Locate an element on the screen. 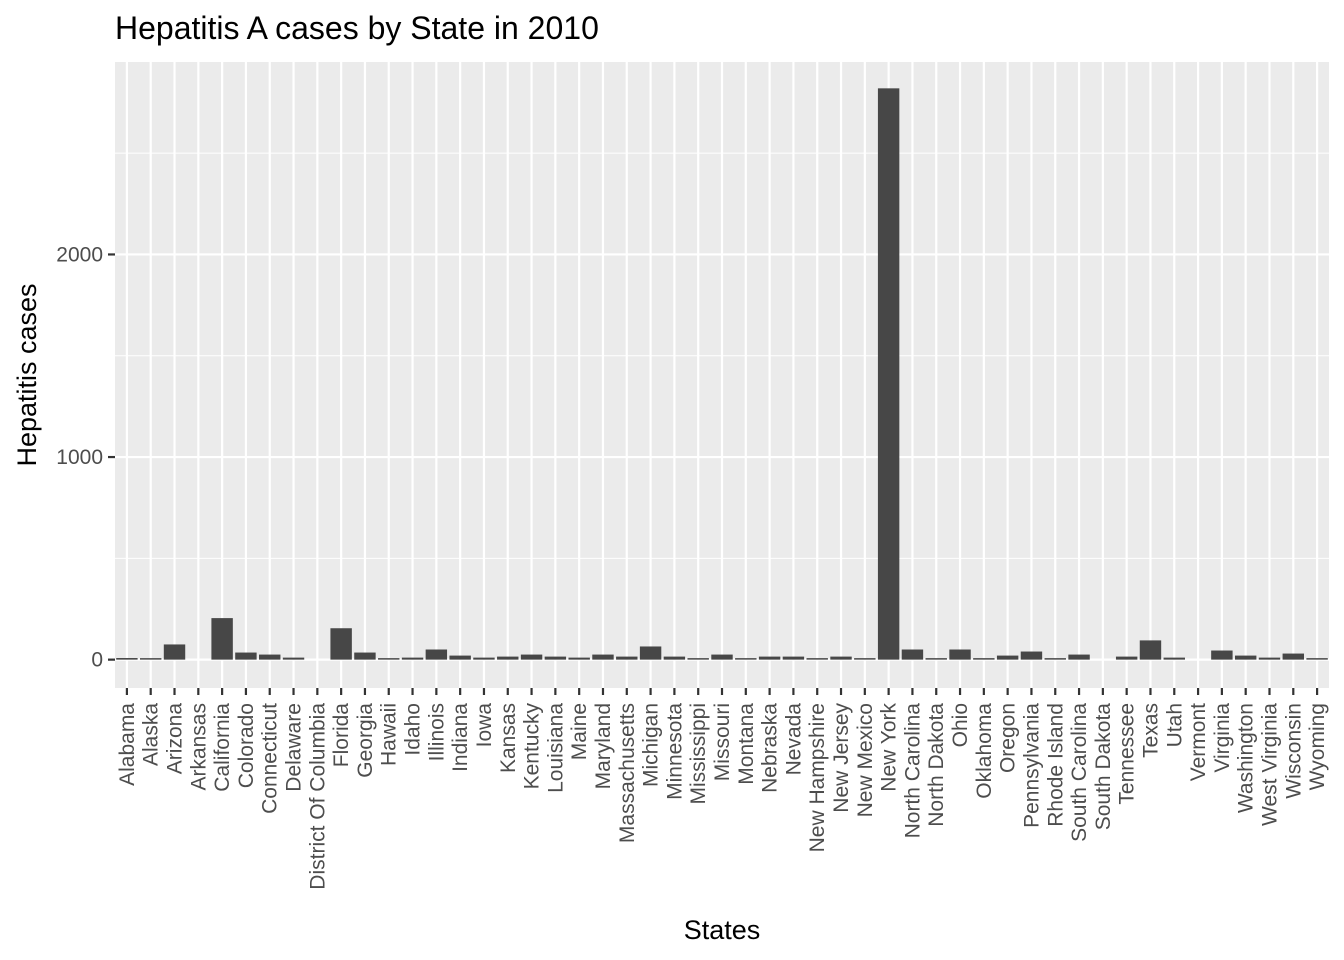  x-tick-label: Texas is located at coordinates (1150, 730).